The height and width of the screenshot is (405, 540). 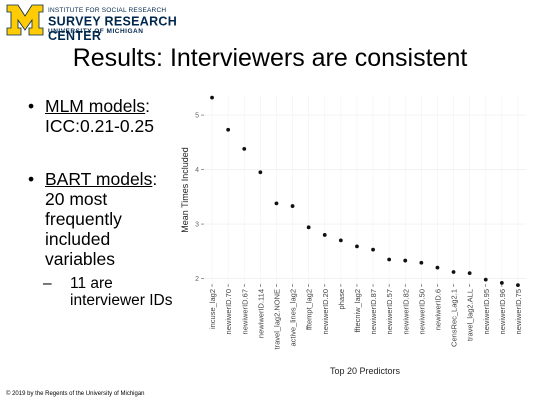 I want to click on bullet-mlm-text: : ICC:0.21-0.25, so click(x=99, y=116).